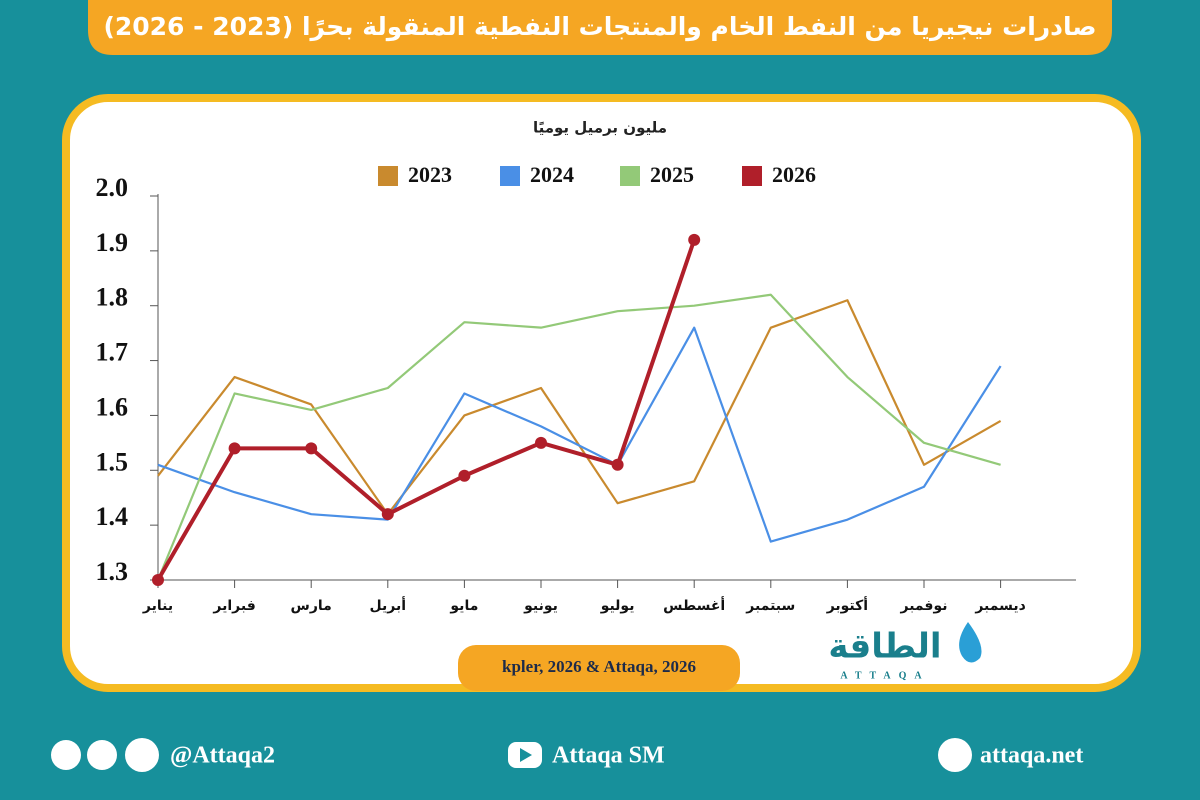 Image resolution: width=1200 pixels, height=800 pixels. I want to click on title-banner, so click(600, 27).